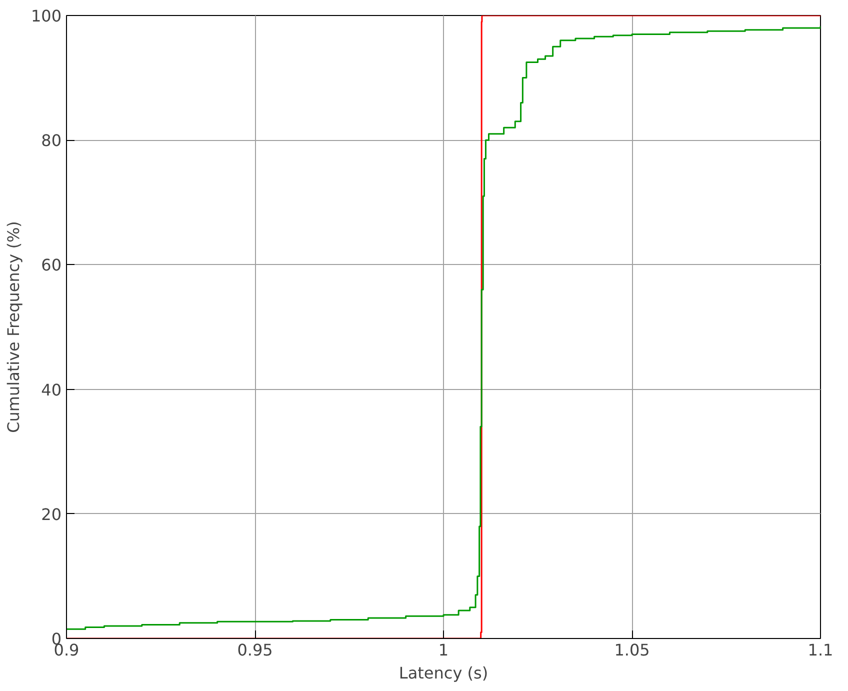 This screenshot has width=848, height=691. Describe the element at coordinates (51, 140) in the screenshot. I see `y-tick-label: 80` at that location.